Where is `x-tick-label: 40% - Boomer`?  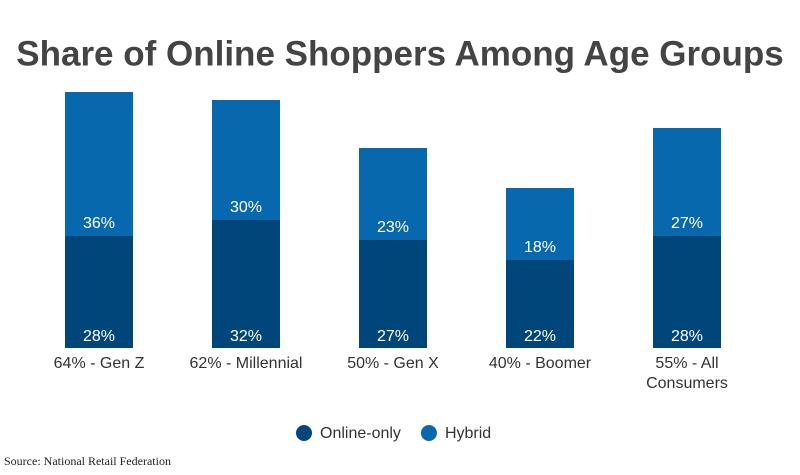 x-tick-label: 40% - Boomer is located at coordinates (540, 363).